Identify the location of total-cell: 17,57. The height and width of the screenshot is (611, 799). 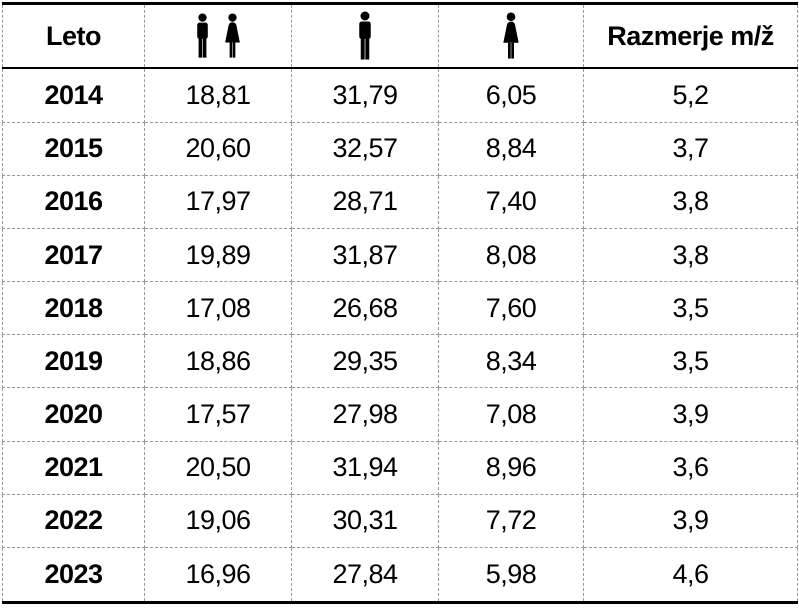
(218, 414).